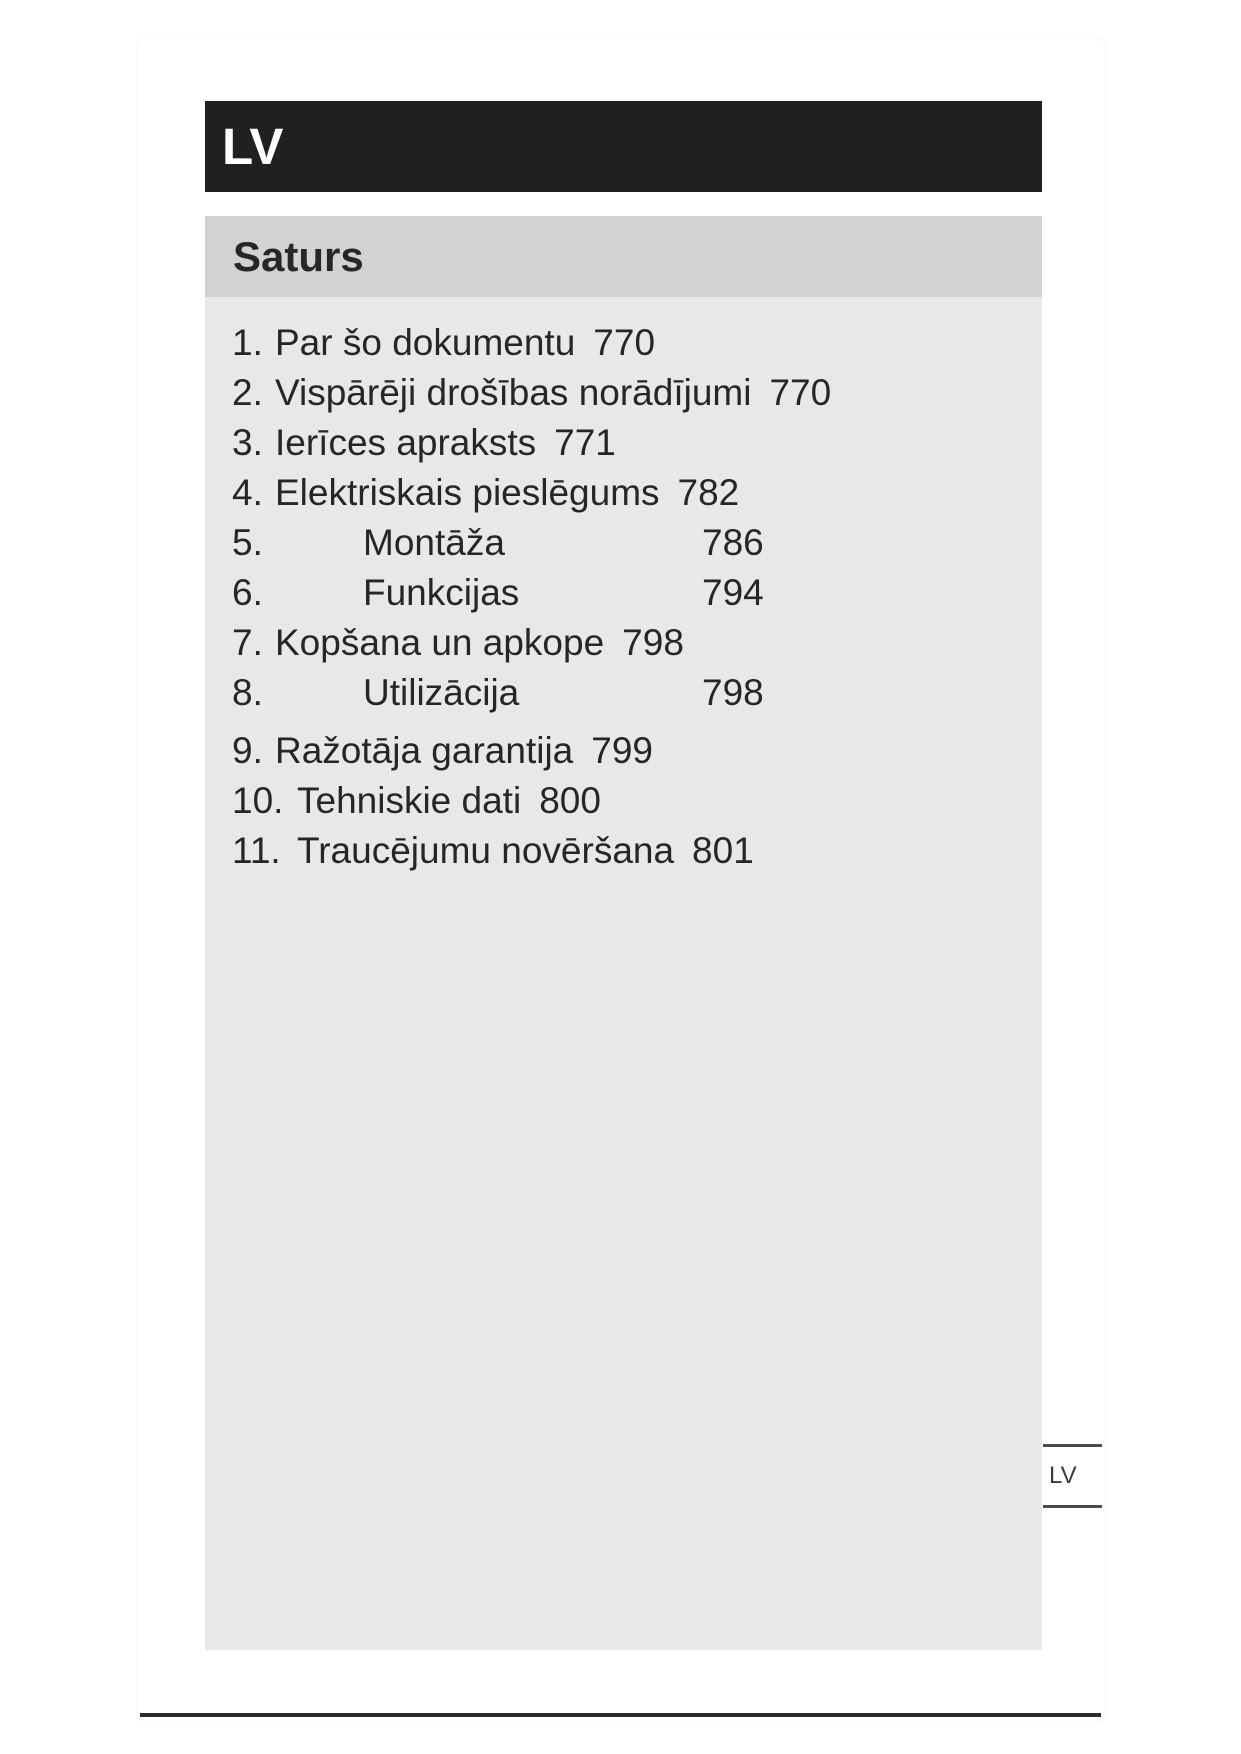 This screenshot has height=1754, width=1241. I want to click on toc-item-title: Kopšana un apkope, so click(440, 642).